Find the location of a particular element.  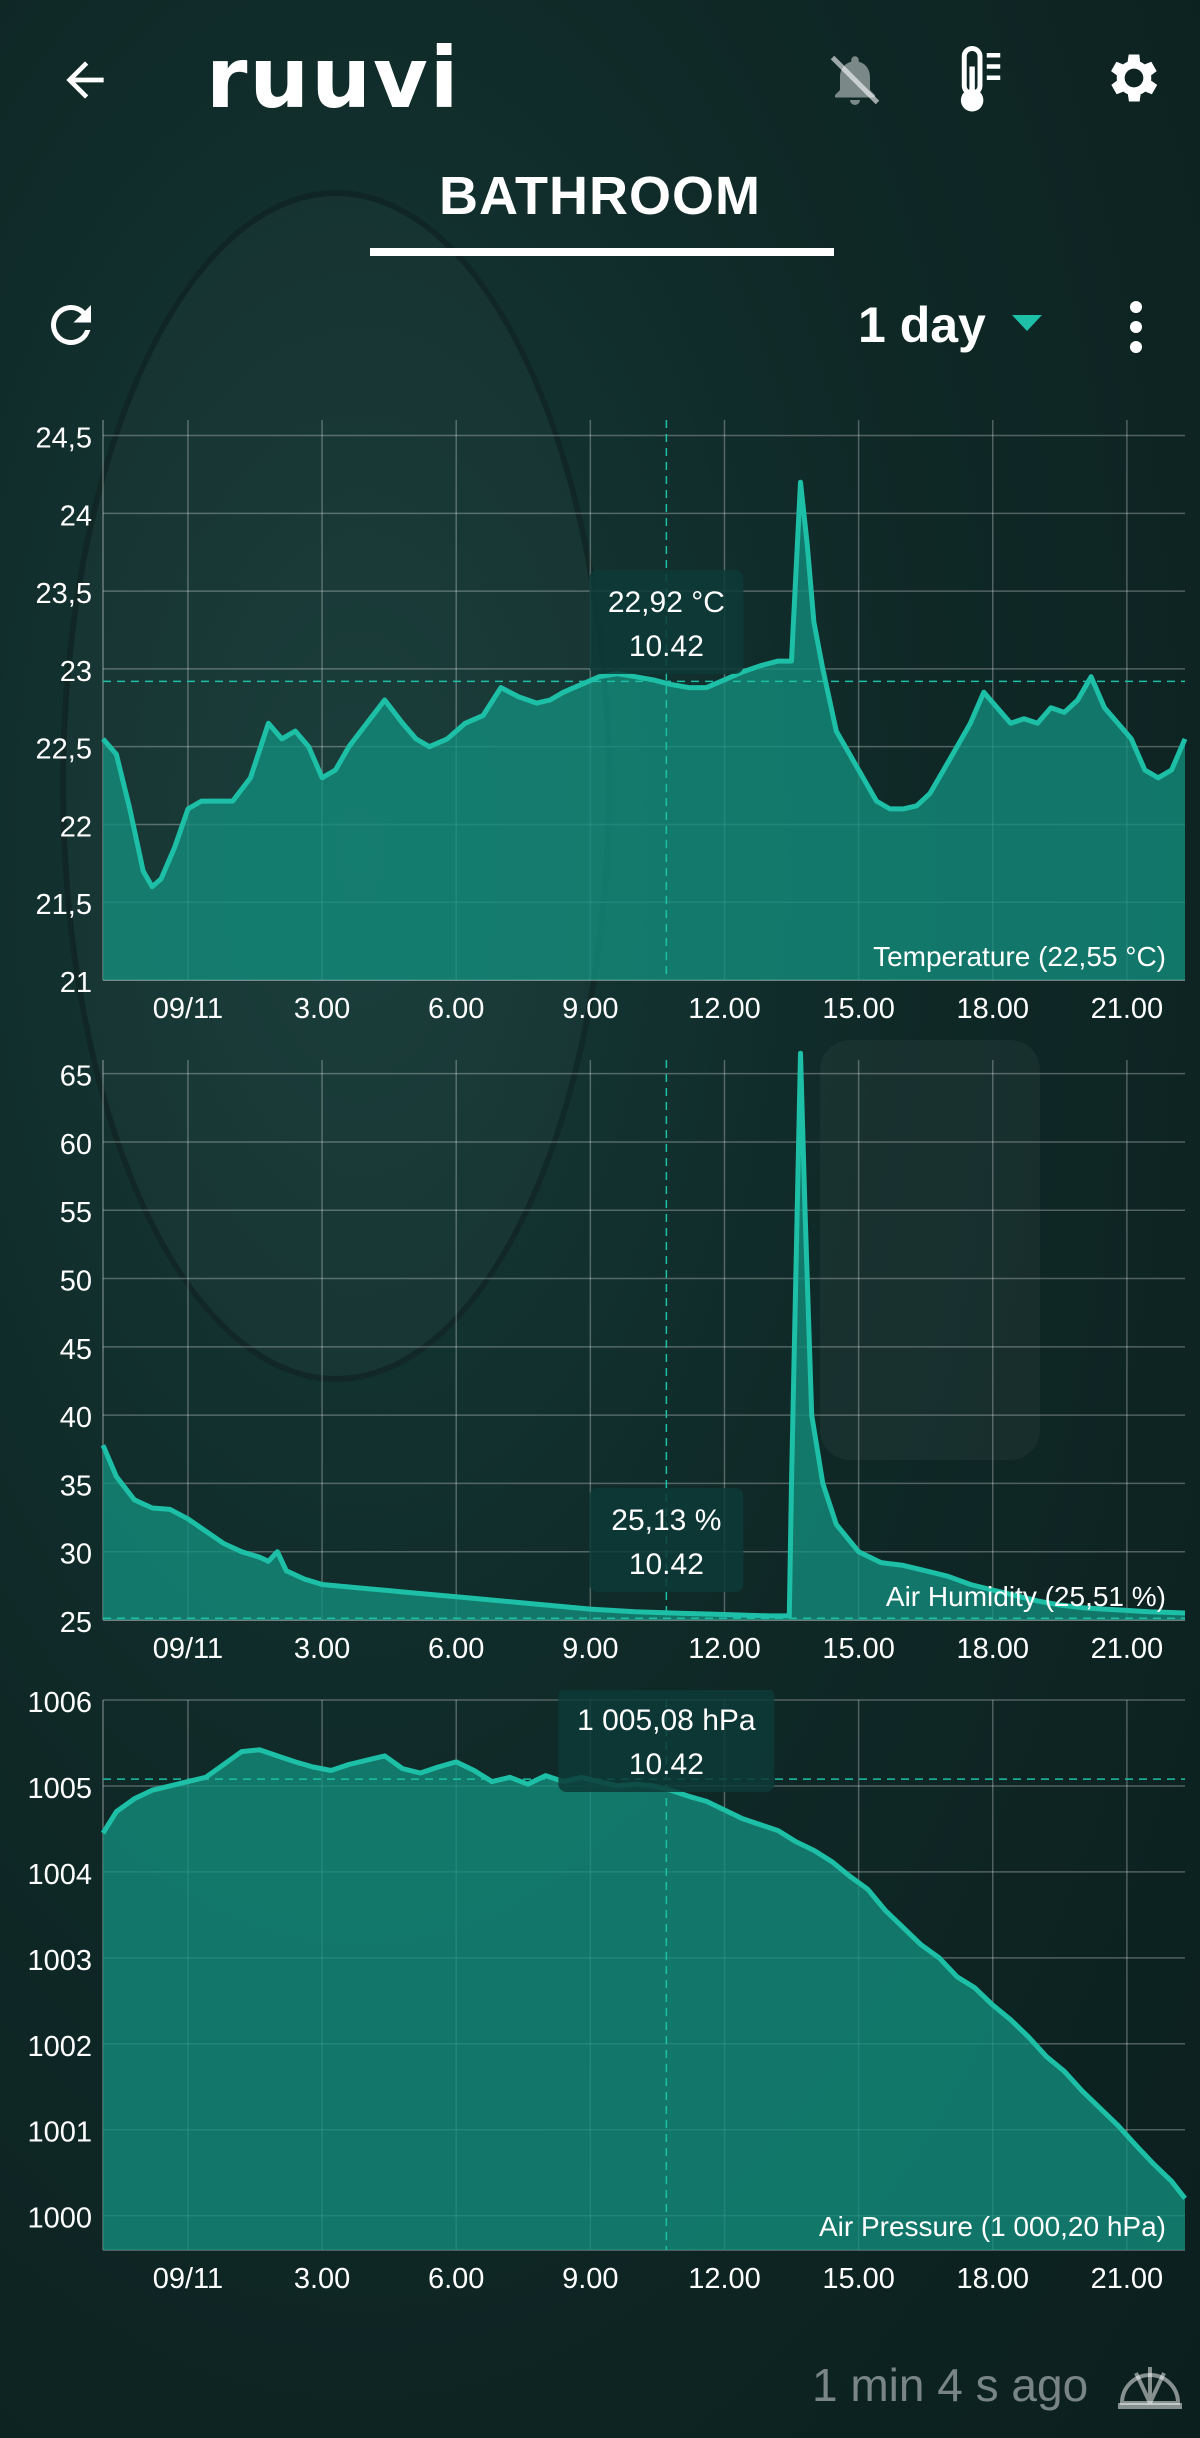

chart-tooltip: 22,92 °C 10.42 is located at coordinates (666, 622).